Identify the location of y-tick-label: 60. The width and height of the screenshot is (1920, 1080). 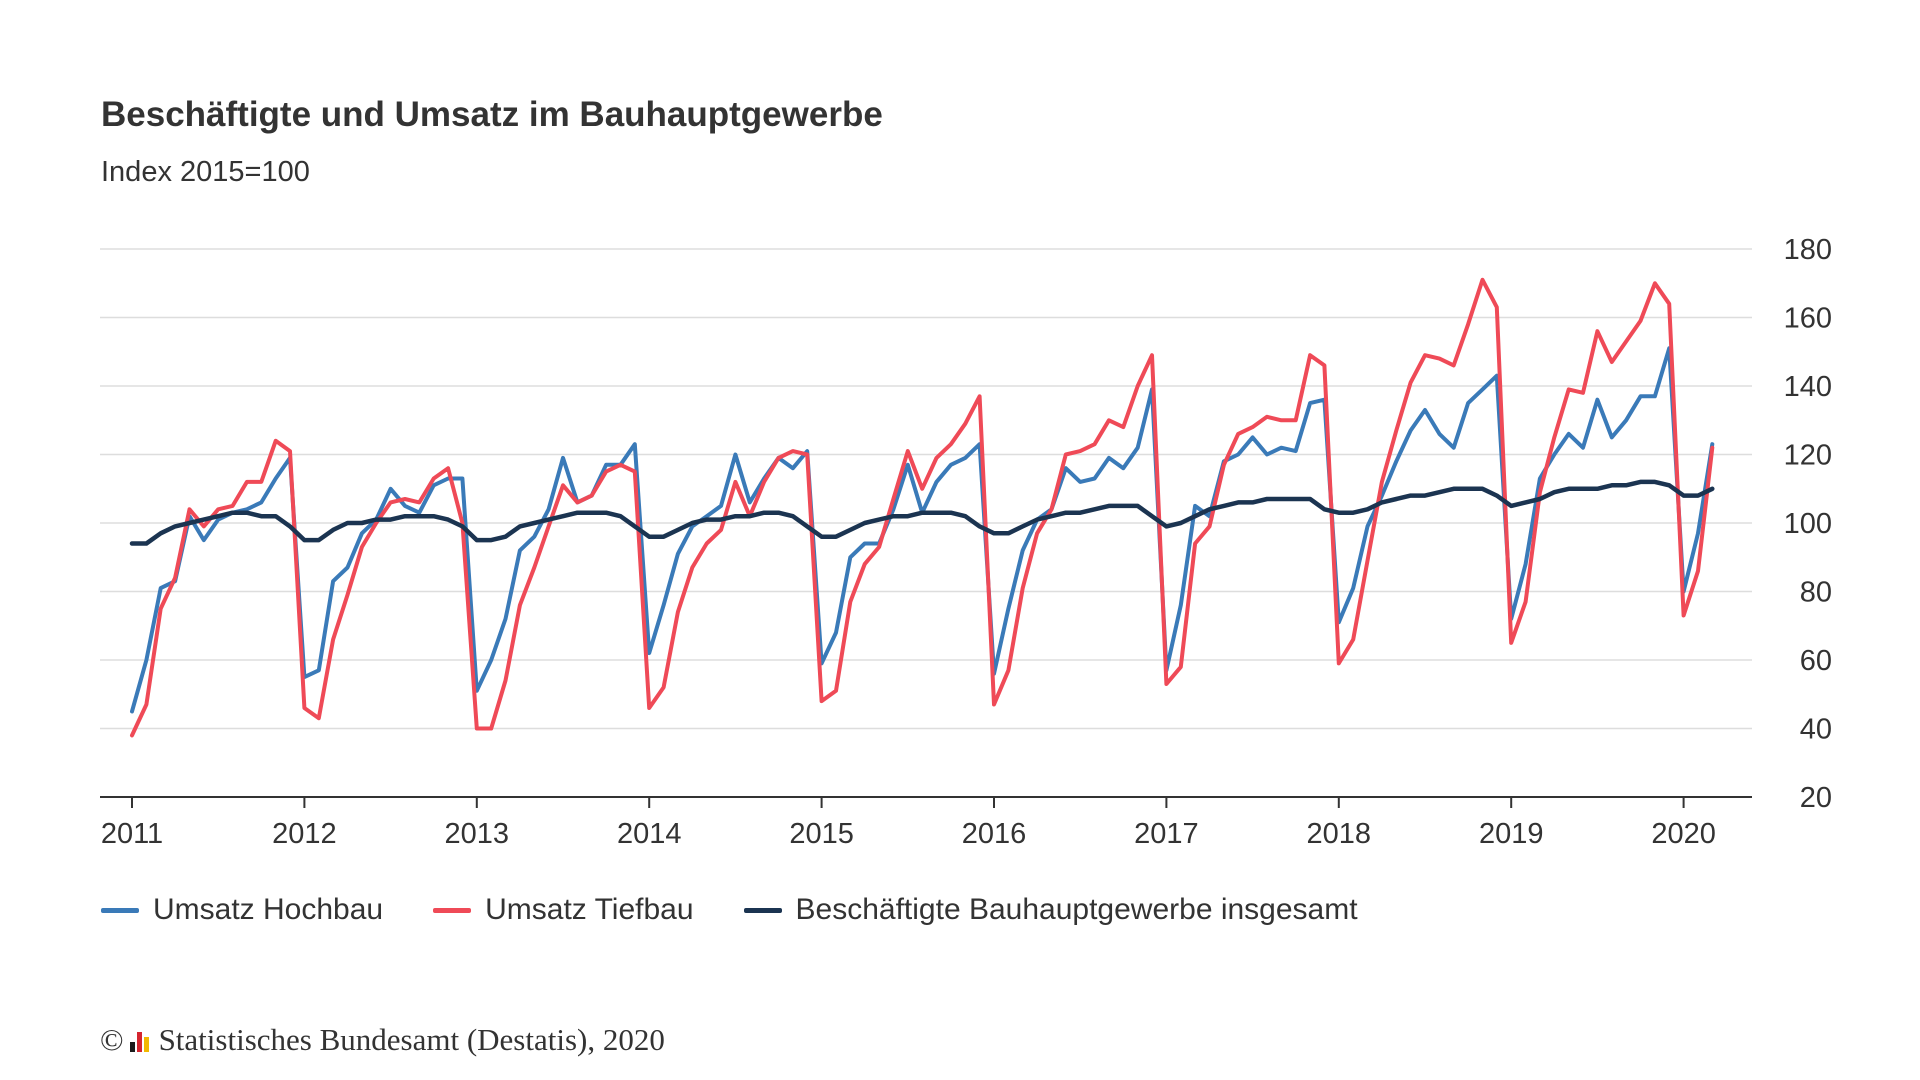
(1816, 661).